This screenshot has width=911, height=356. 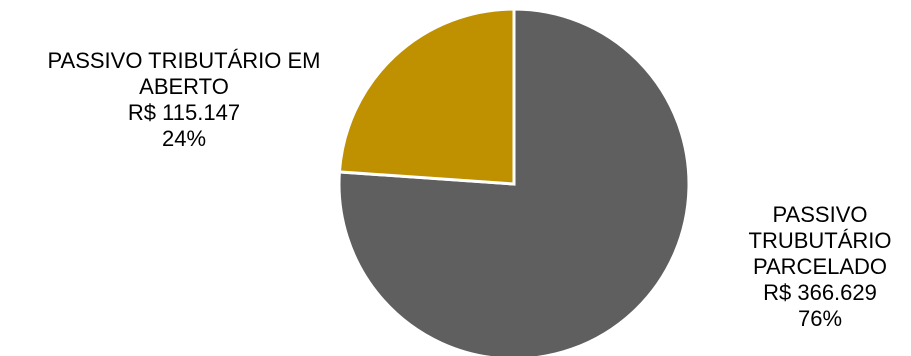 What do you see at coordinates (184, 86) in the screenshot?
I see `slice-label-line: ABERTO` at bounding box center [184, 86].